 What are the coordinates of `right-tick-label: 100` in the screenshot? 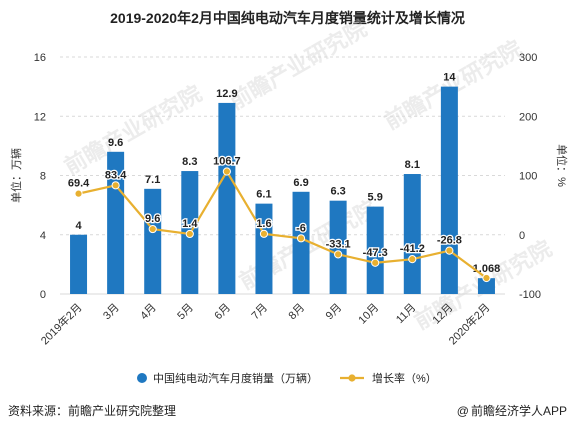 It's located at (528, 177).